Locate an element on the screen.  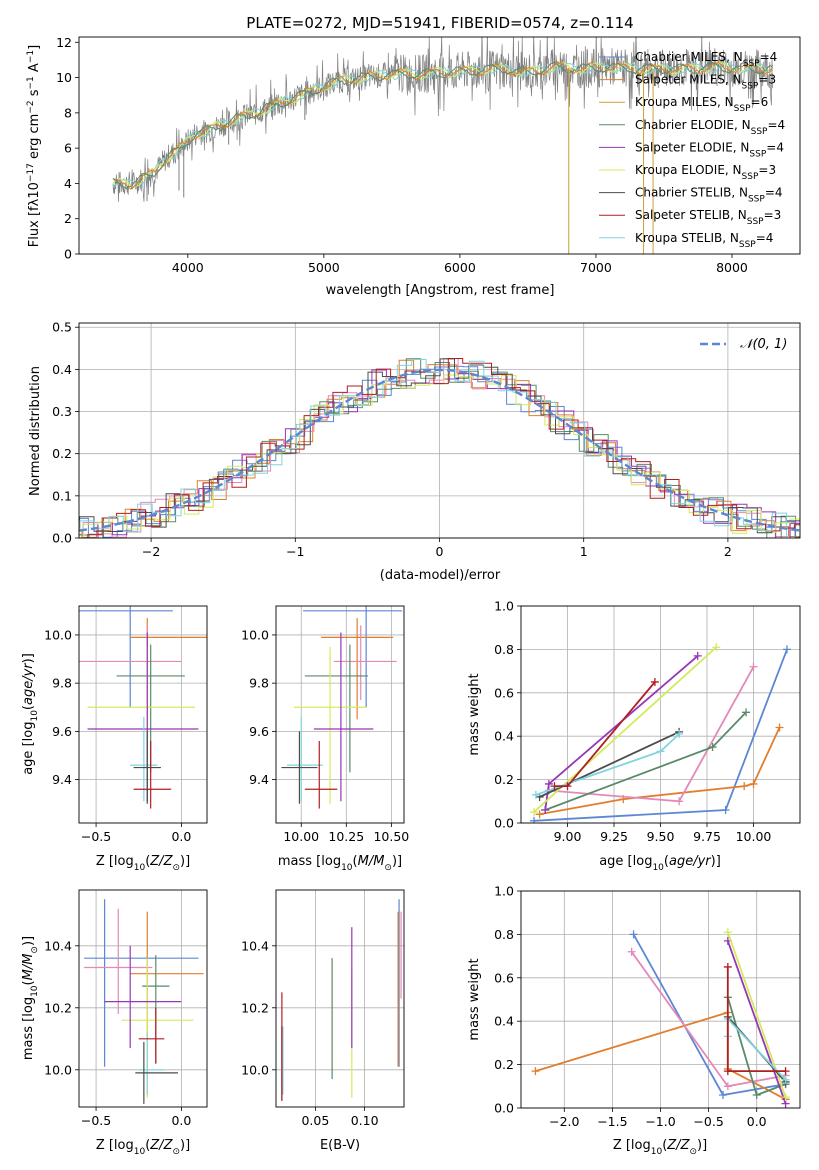
mass_weight_vs_age-marks is located at coordinates (660, 733).